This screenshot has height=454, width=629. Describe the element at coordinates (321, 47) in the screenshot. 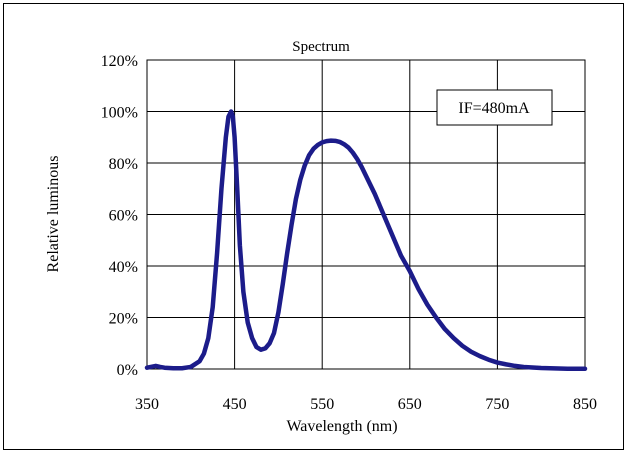

I see `chart-title: Spectrum` at that location.